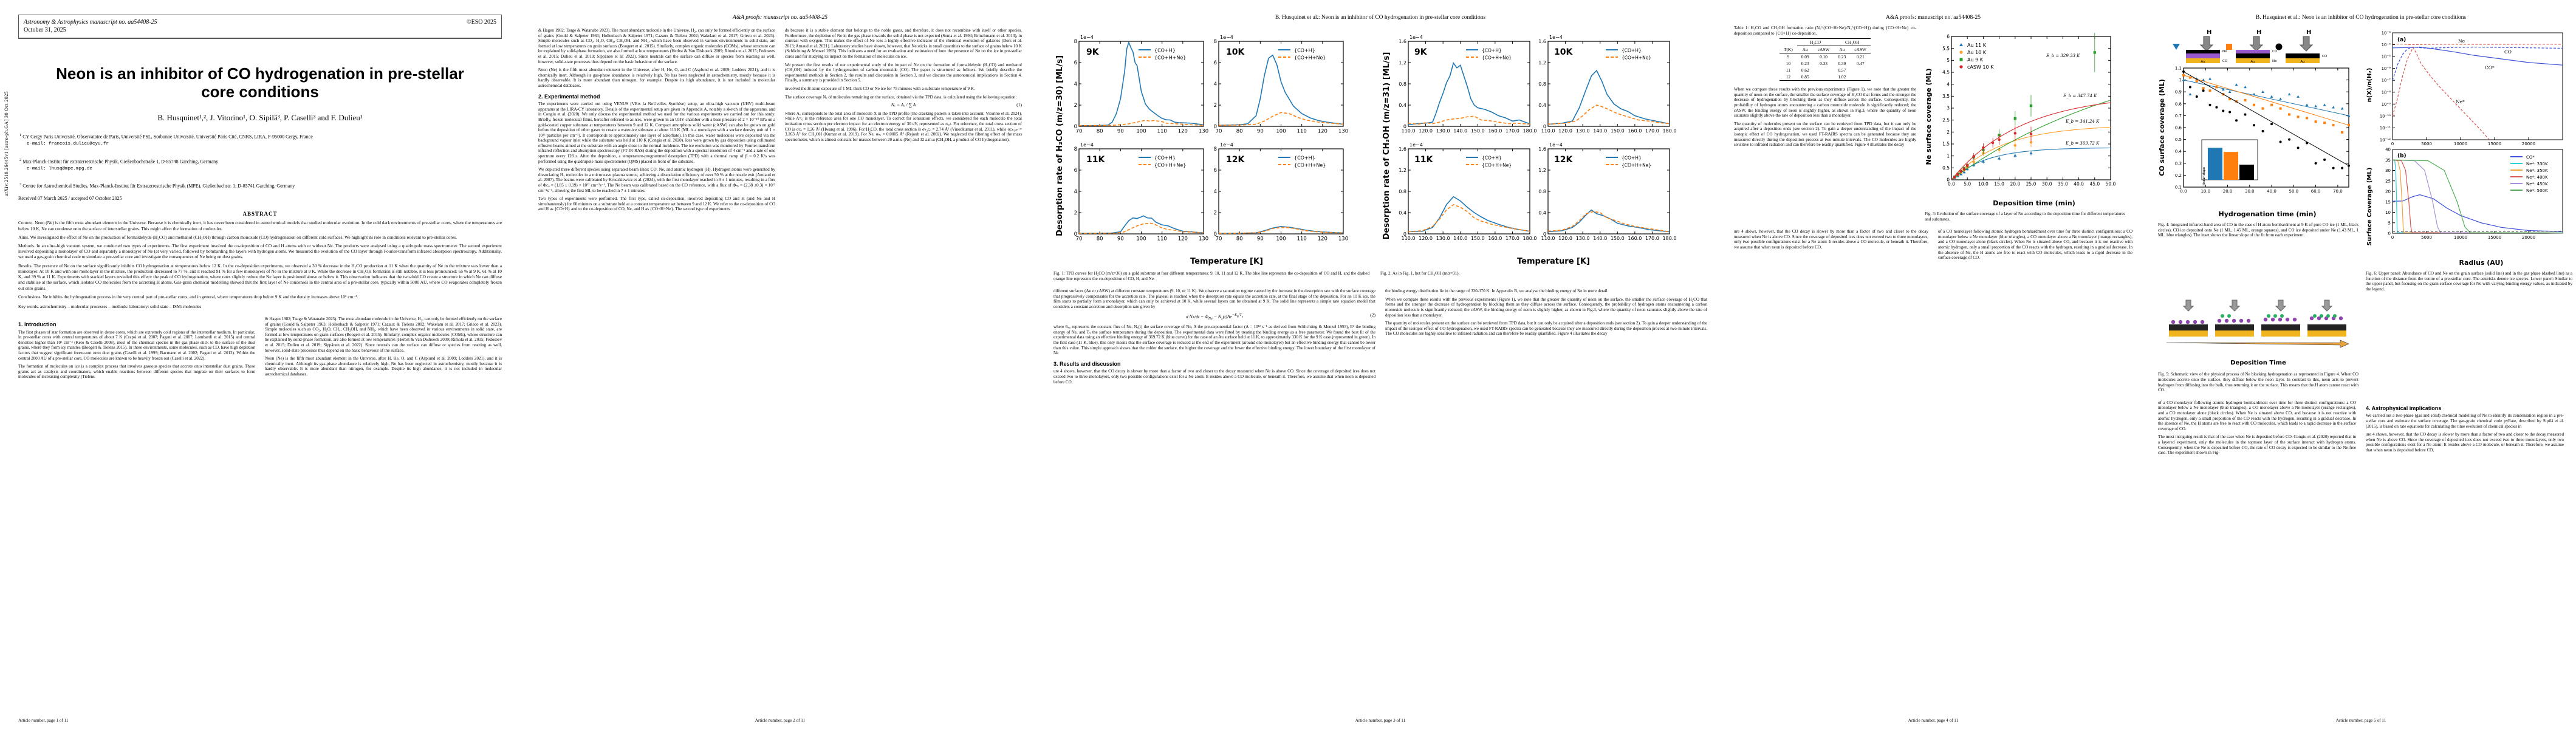 This screenshot has width=2576, height=729. I want to click on svg-text: 10⁻⁷, so click(2386, 81).